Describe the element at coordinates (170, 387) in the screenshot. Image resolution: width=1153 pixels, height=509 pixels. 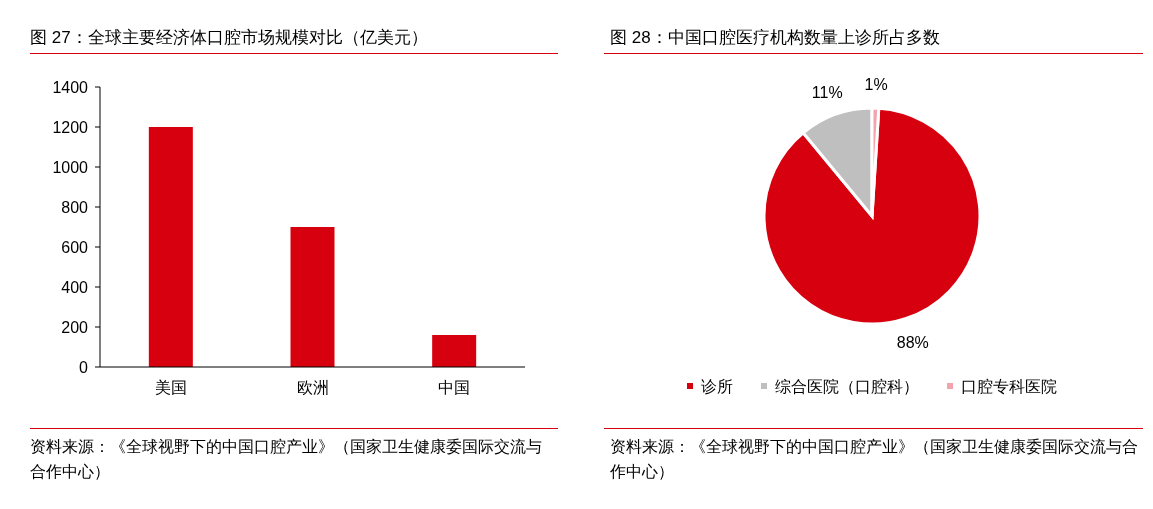
I see `x-tick-label: 美国` at that location.